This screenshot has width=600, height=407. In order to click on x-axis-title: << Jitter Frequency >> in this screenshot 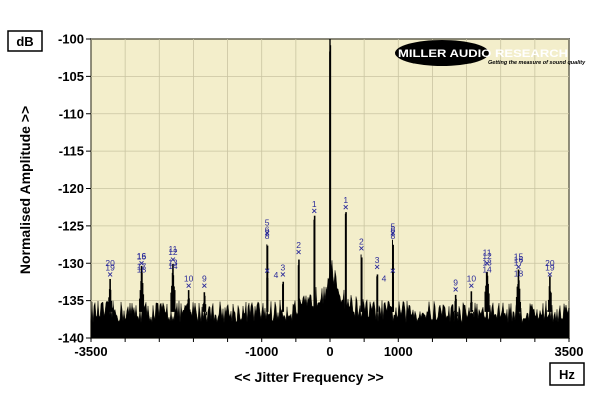, I will do `click(308, 377)`.